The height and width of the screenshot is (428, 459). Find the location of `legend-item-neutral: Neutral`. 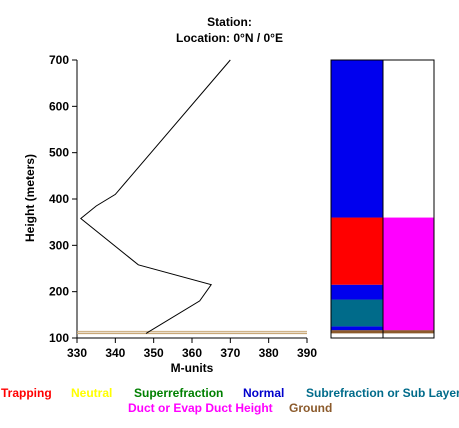

legend-item-neutral: Neutral is located at coordinates (92, 393).